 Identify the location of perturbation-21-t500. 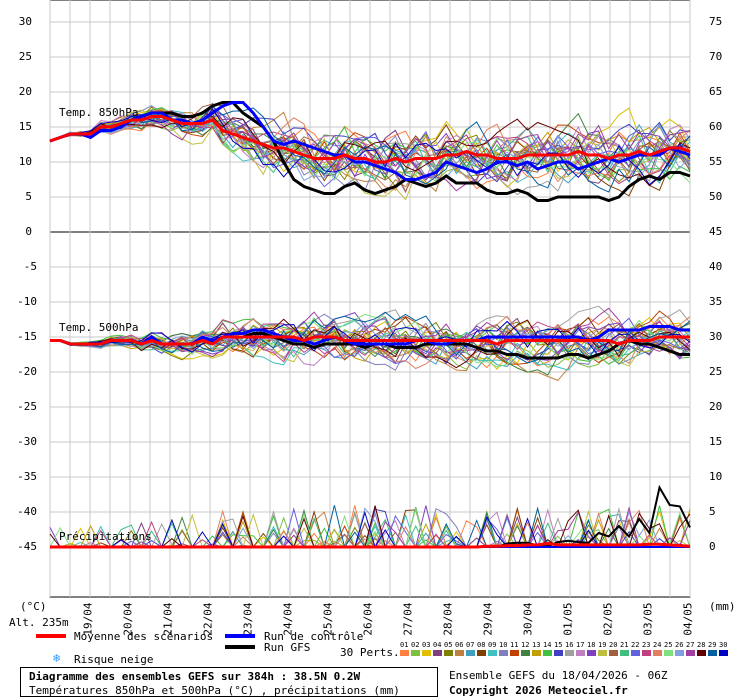
(370, 342).